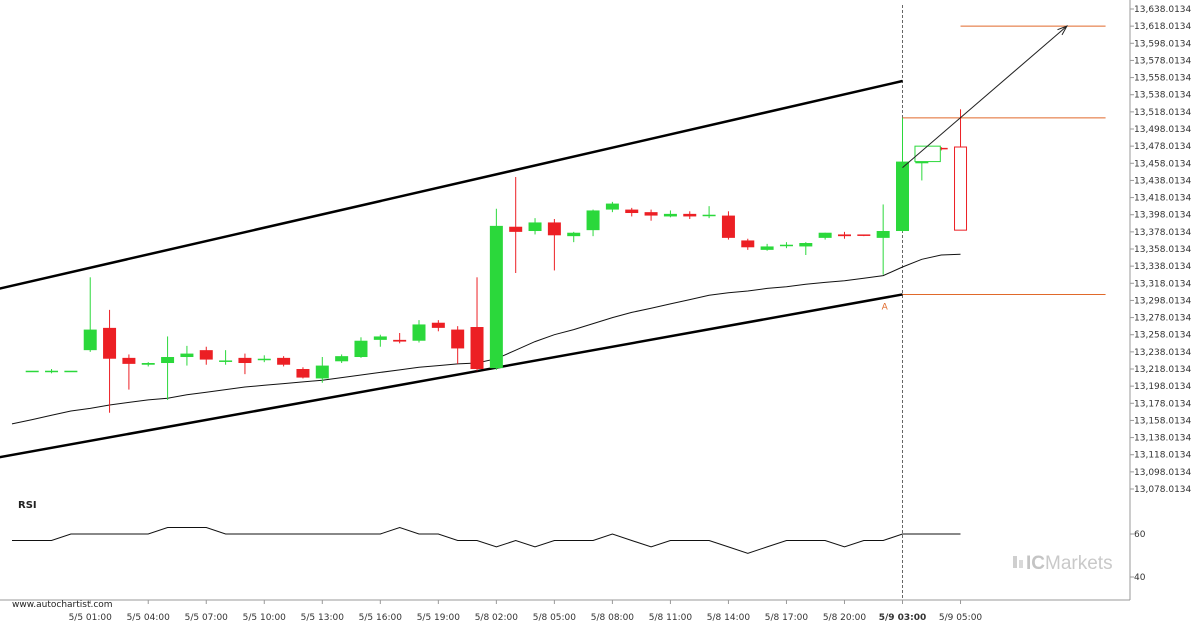  What do you see at coordinates (1163, 387) in the screenshot?
I see `price-tick-label: 13,198.0134` at bounding box center [1163, 387].